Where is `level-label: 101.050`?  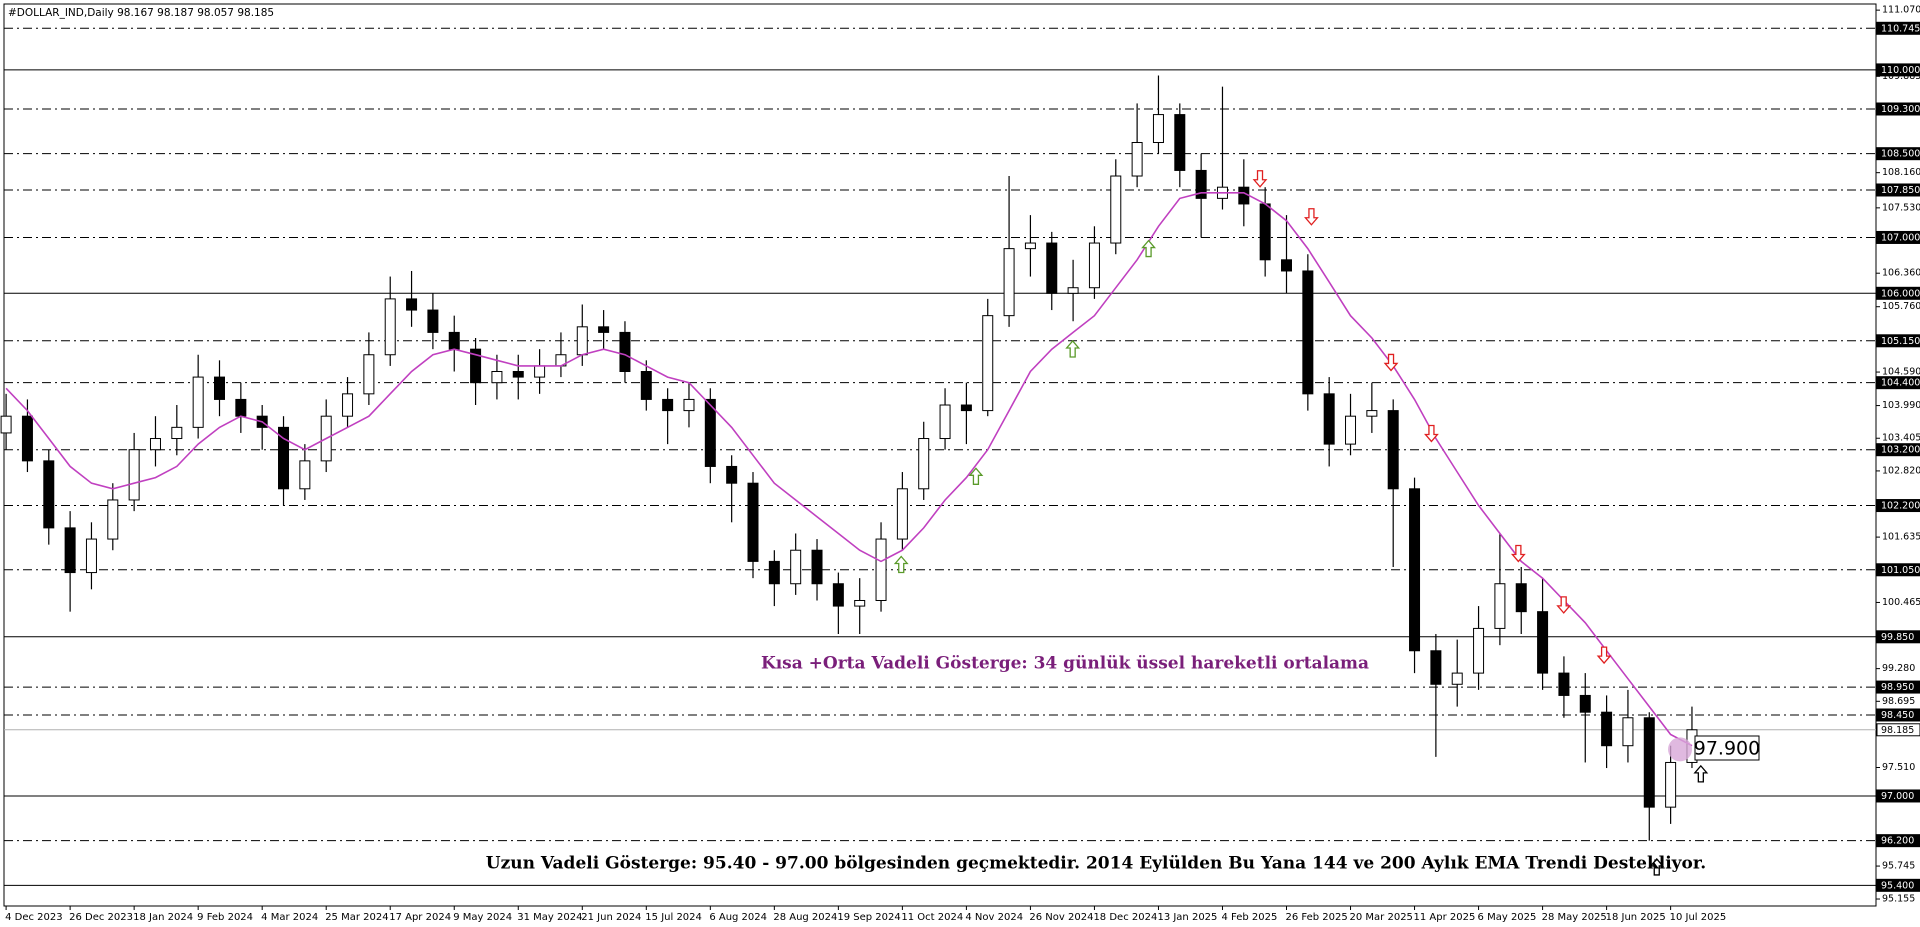
level-label: 101.050 is located at coordinates (1900, 570).